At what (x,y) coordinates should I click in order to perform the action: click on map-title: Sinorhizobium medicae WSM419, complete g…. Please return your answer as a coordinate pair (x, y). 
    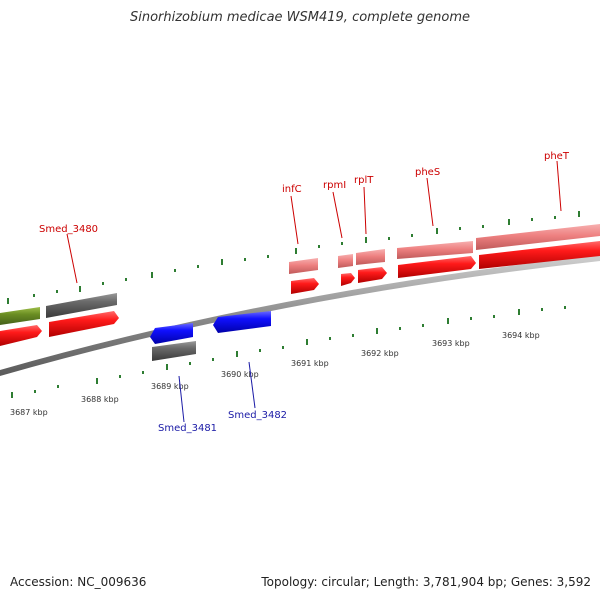
    Looking at the image, I should click on (300, 17).